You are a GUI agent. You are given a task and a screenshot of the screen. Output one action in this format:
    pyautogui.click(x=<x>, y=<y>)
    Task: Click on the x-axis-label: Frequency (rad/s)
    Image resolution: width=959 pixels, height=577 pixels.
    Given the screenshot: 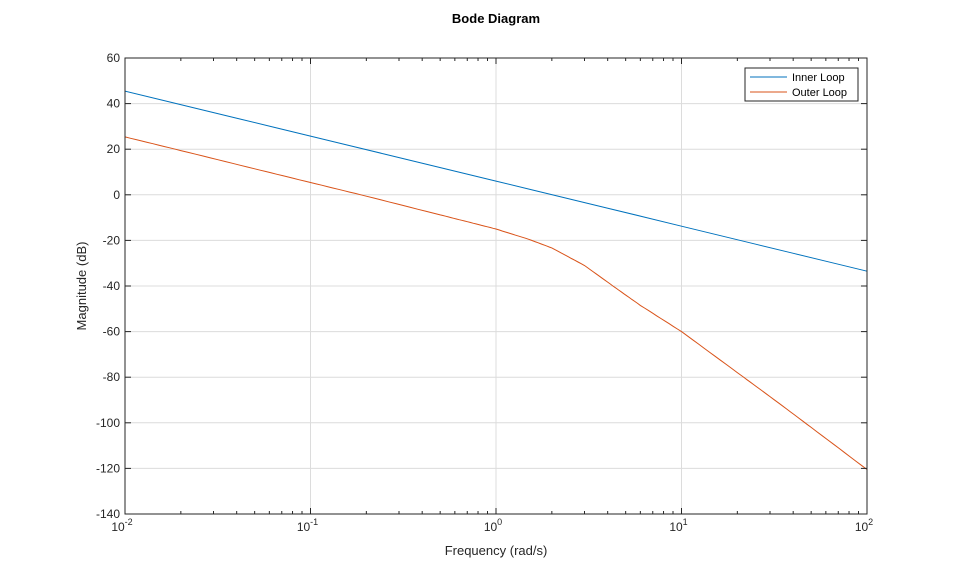 What is the action you would take?
    pyautogui.click(x=496, y=550)
    